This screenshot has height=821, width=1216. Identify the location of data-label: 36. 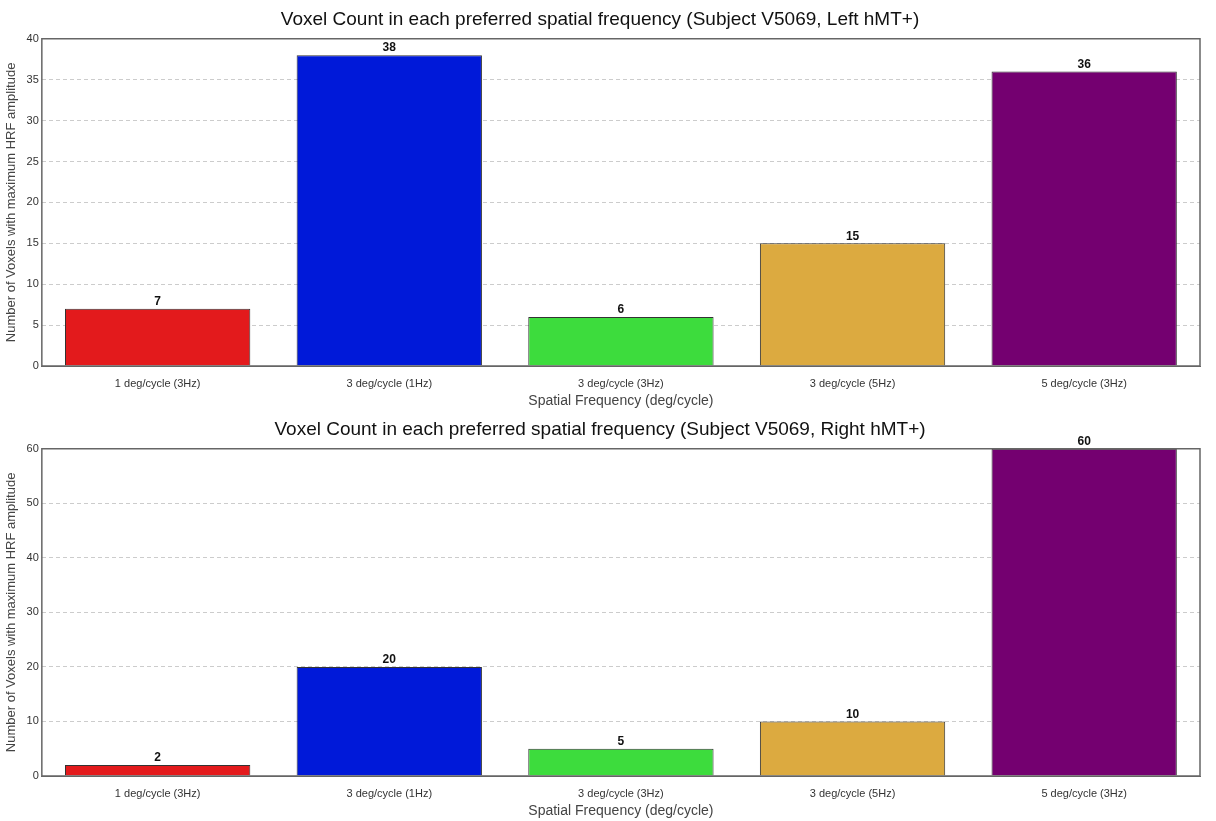
(1084, 63).